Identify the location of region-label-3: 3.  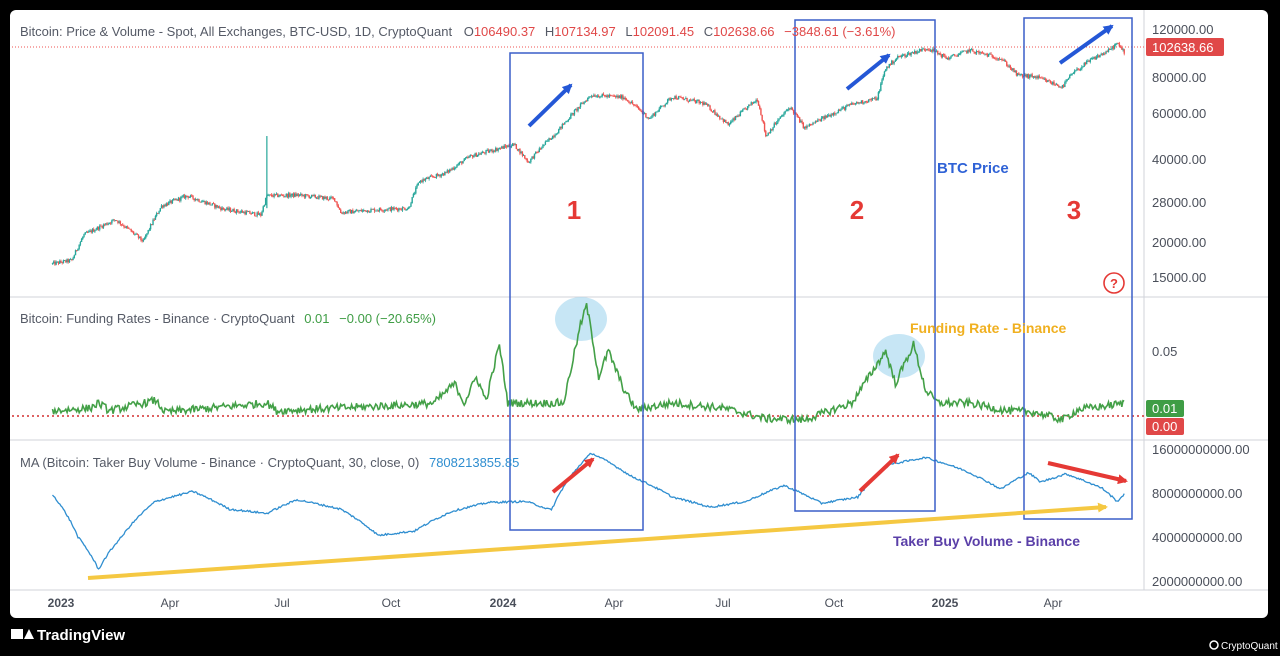
(1074, 210).